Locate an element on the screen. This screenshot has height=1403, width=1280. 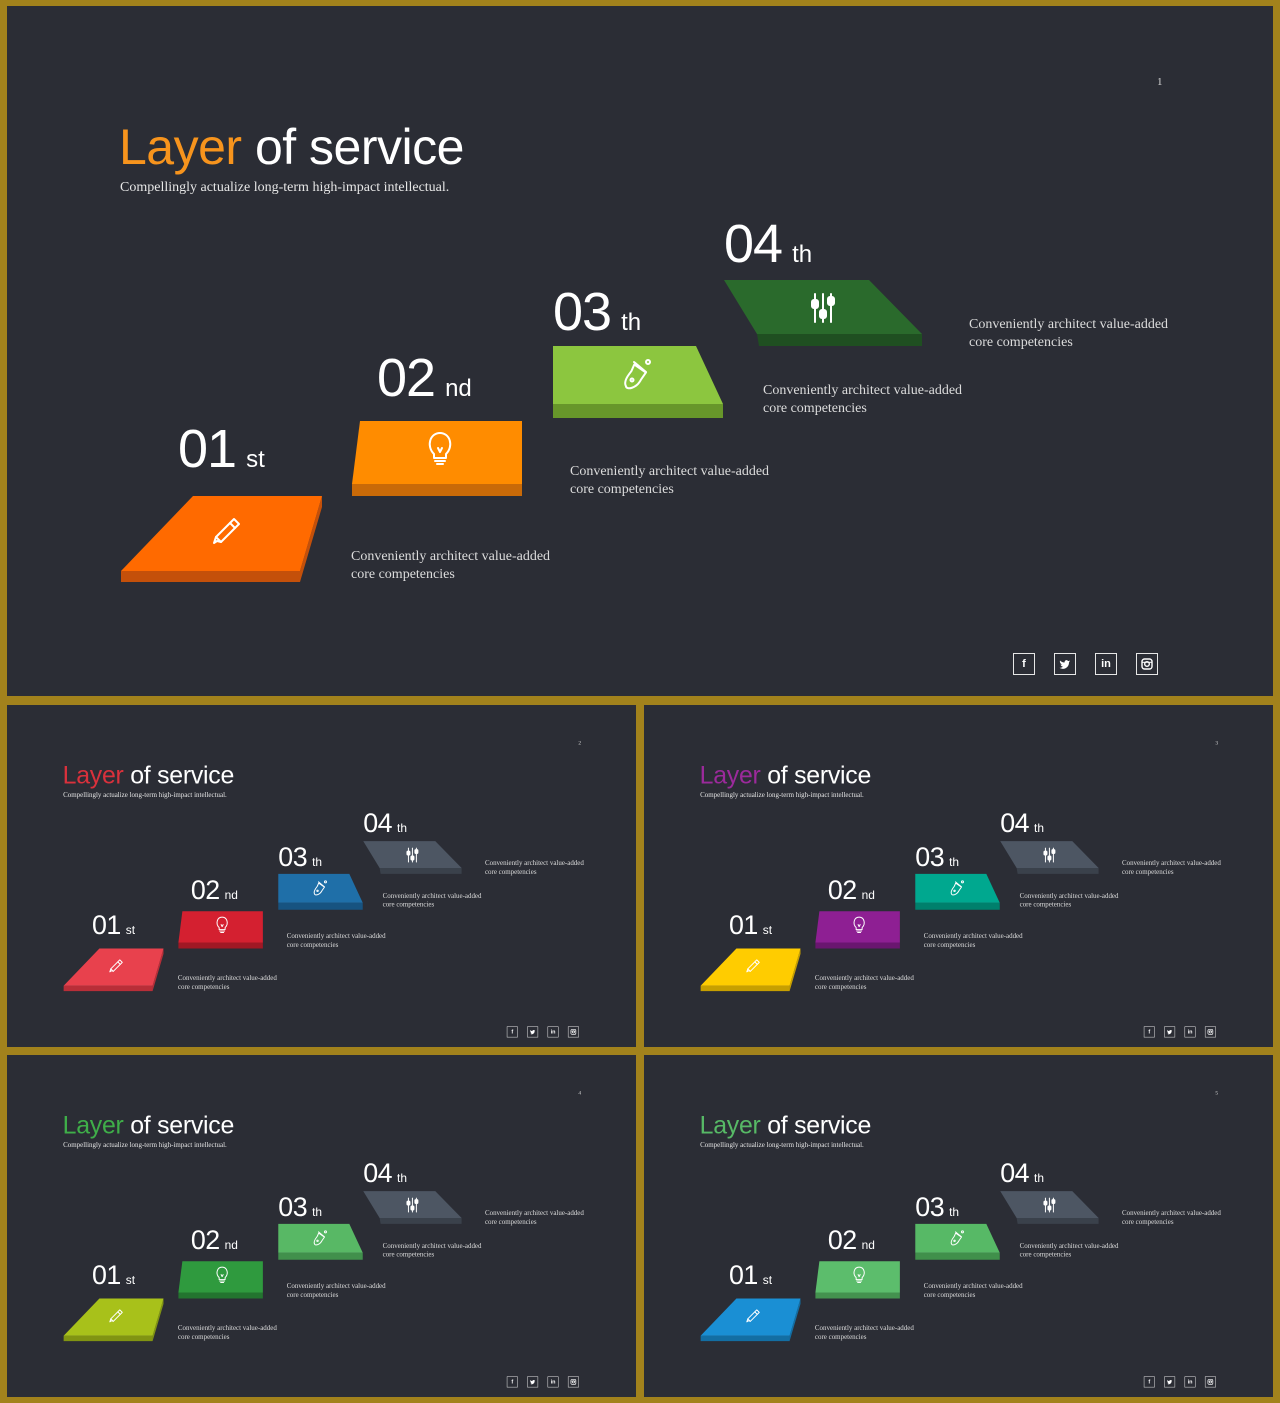
steps-diagram is located at coordinates (262, 1266).